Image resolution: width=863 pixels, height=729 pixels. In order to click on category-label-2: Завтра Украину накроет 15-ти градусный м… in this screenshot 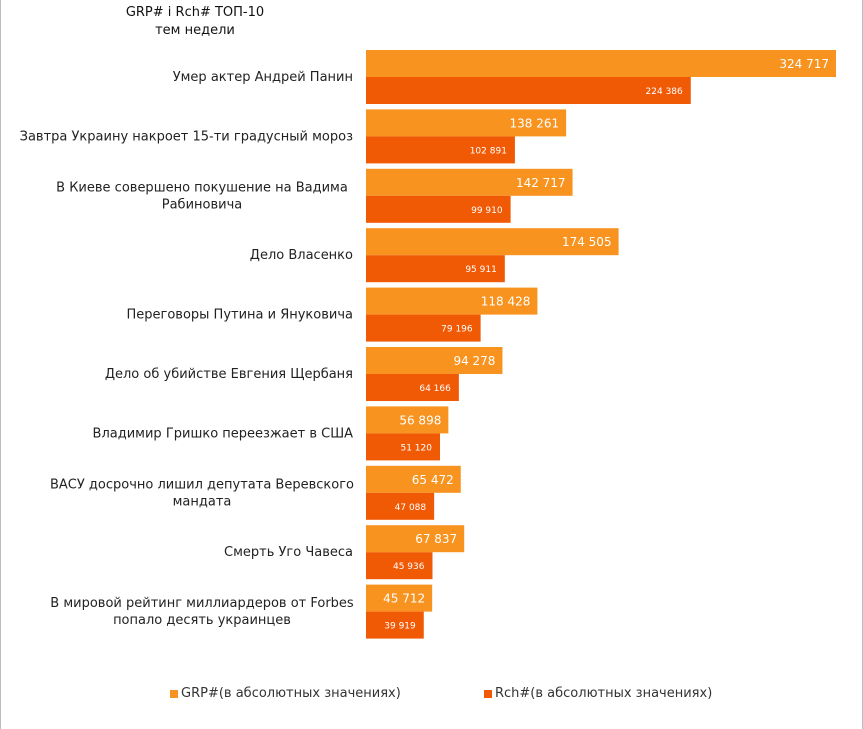, I will do `click(186, 136)`.